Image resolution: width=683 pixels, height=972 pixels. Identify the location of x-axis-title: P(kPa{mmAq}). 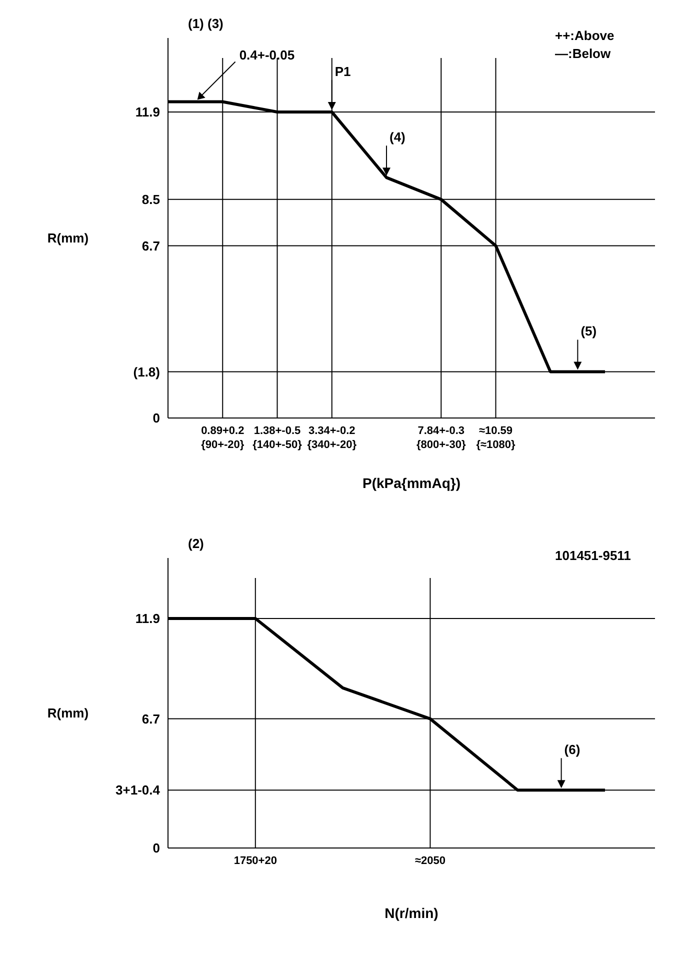
(411, 483).